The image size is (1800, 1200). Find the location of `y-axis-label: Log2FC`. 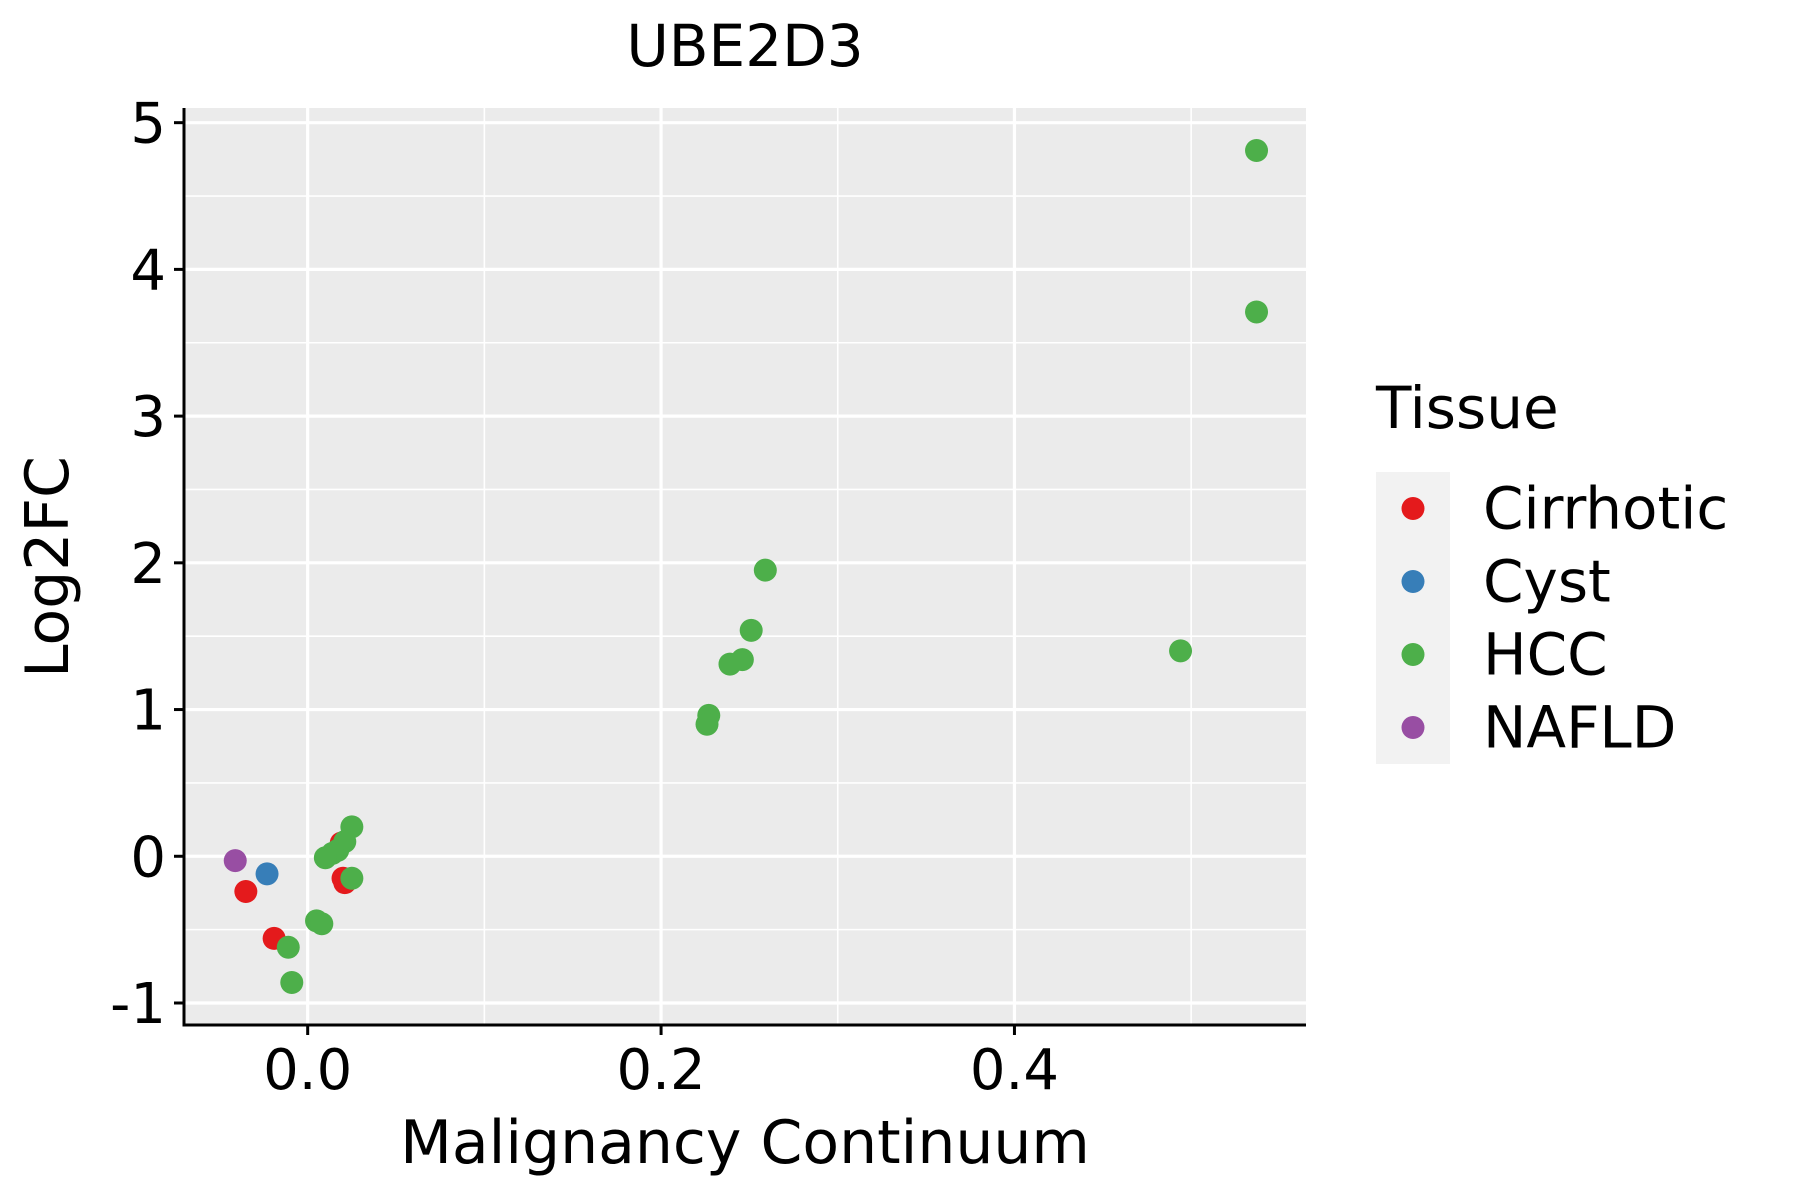

y-axis-label: Log2FC is located at coordinates (48, 567).